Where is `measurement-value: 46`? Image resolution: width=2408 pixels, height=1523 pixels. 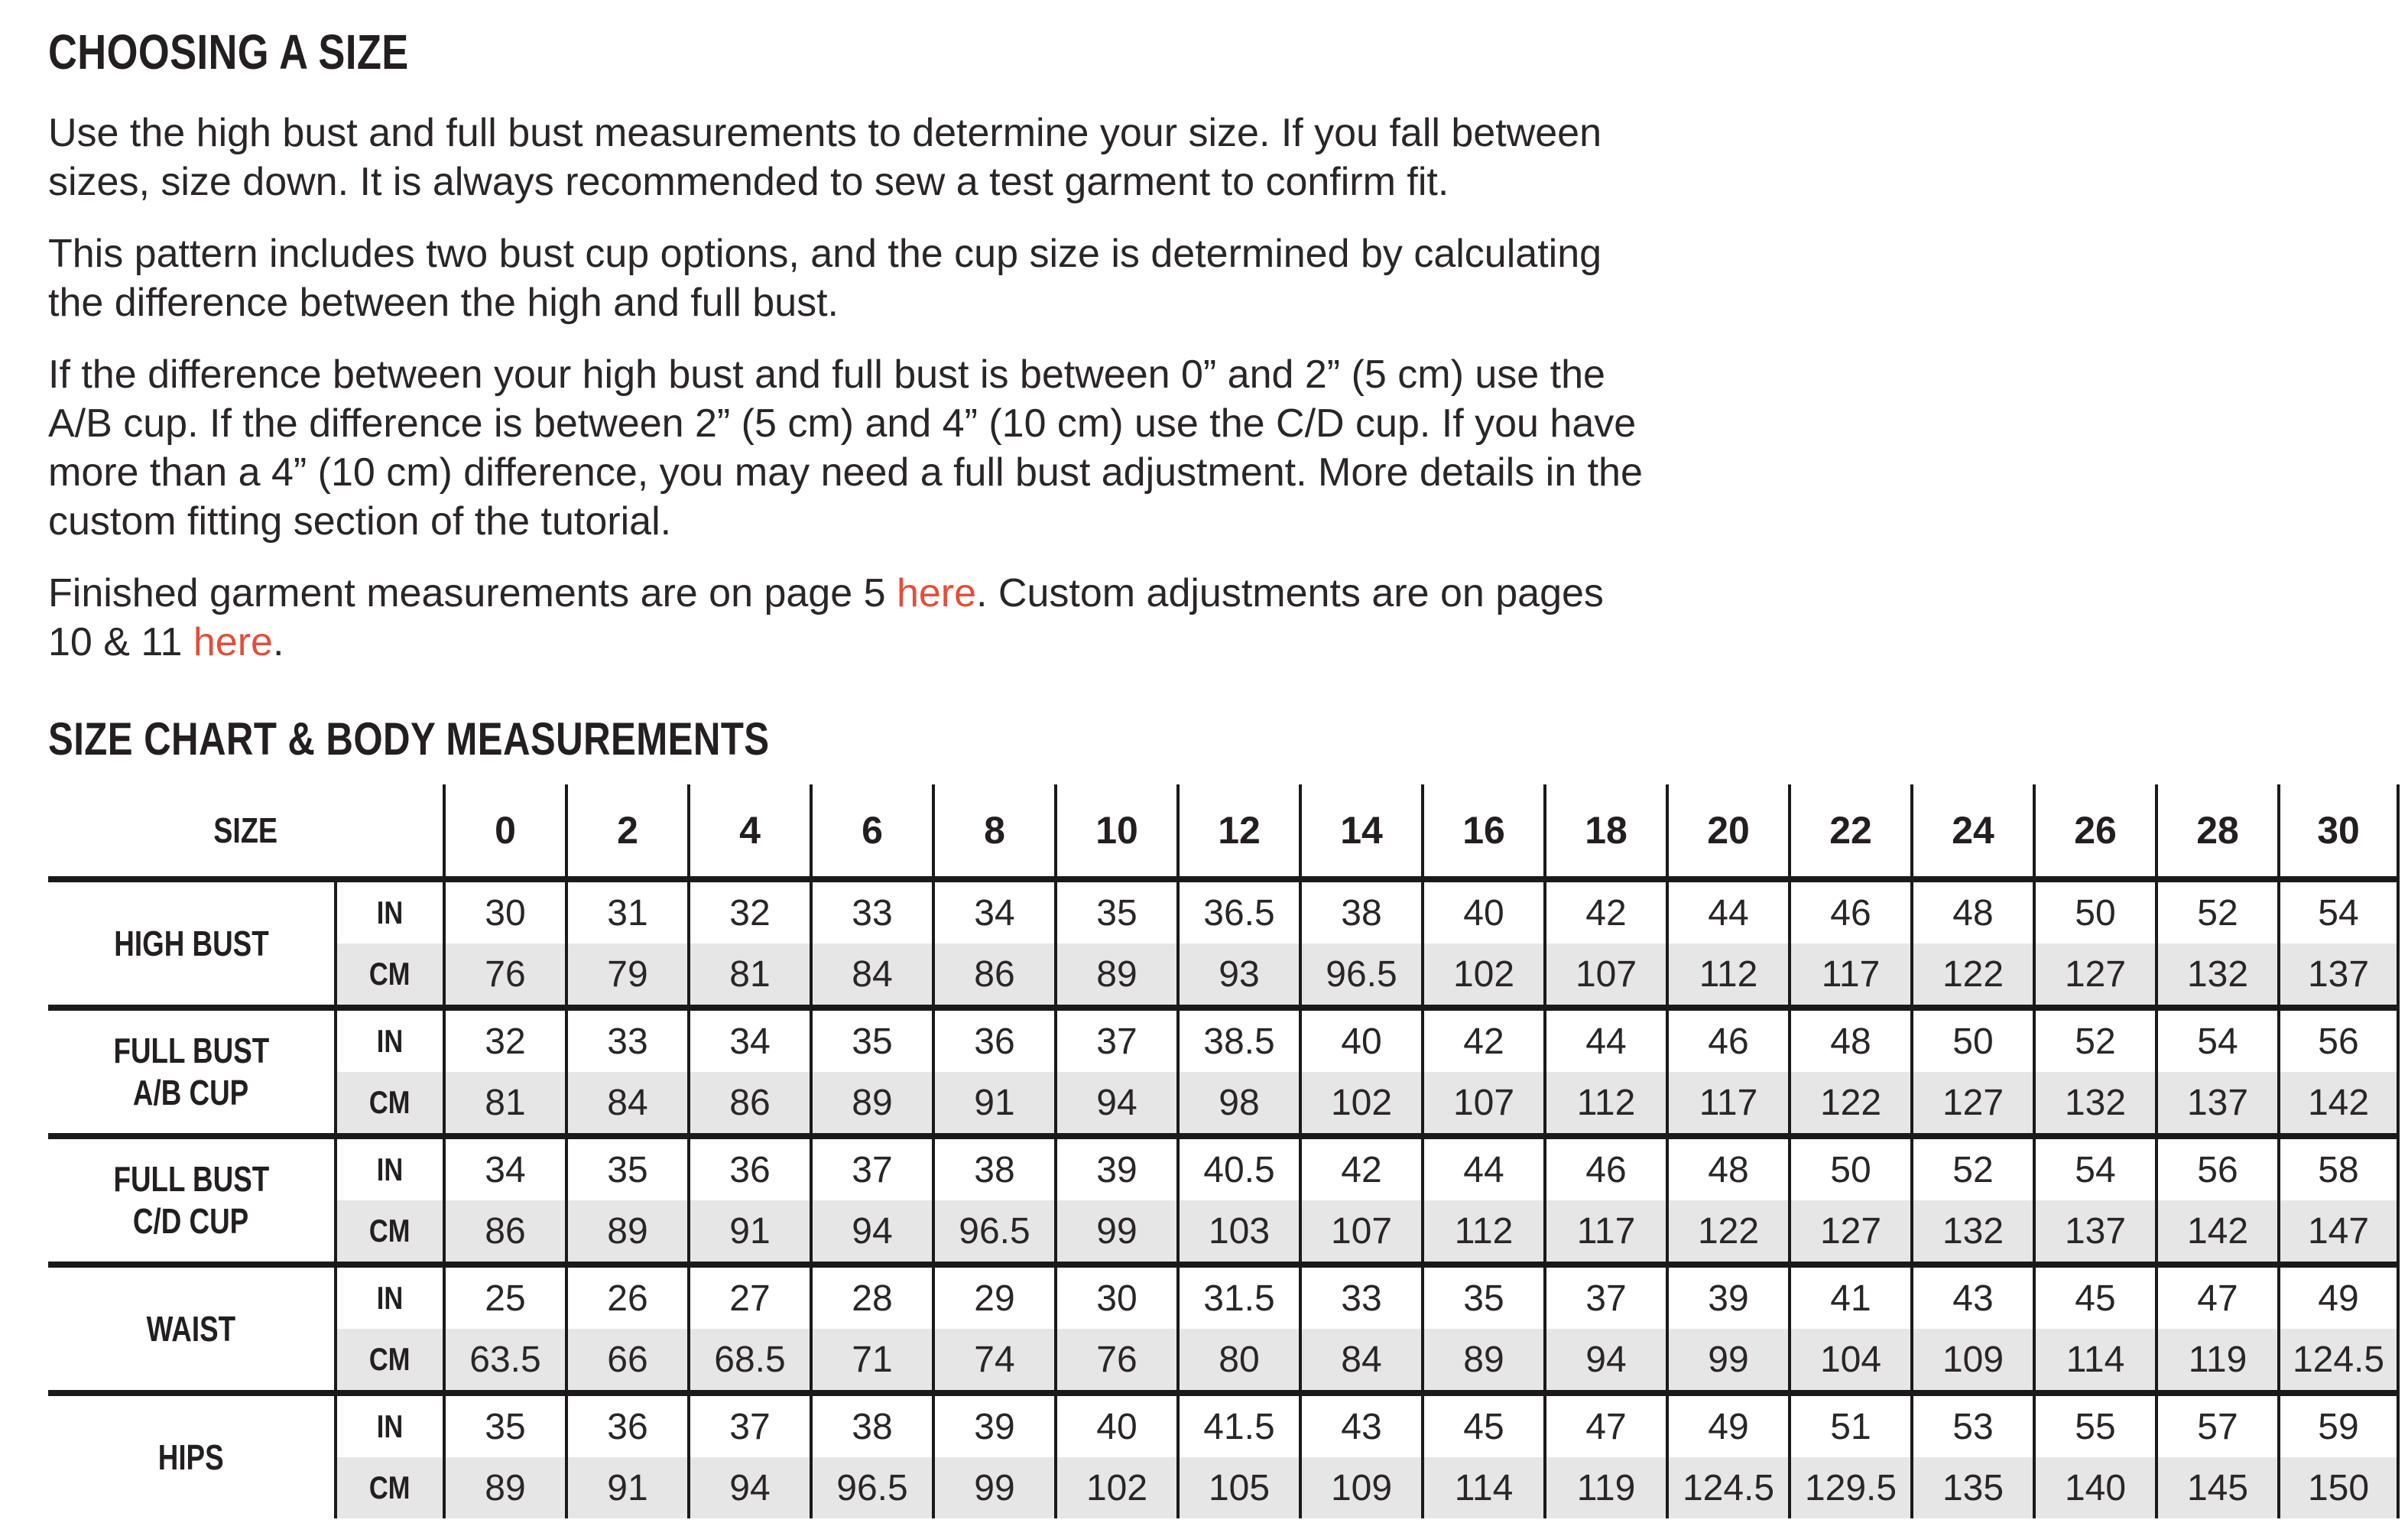 measurement-value: 46 is located at coordinates (1727, 1041).